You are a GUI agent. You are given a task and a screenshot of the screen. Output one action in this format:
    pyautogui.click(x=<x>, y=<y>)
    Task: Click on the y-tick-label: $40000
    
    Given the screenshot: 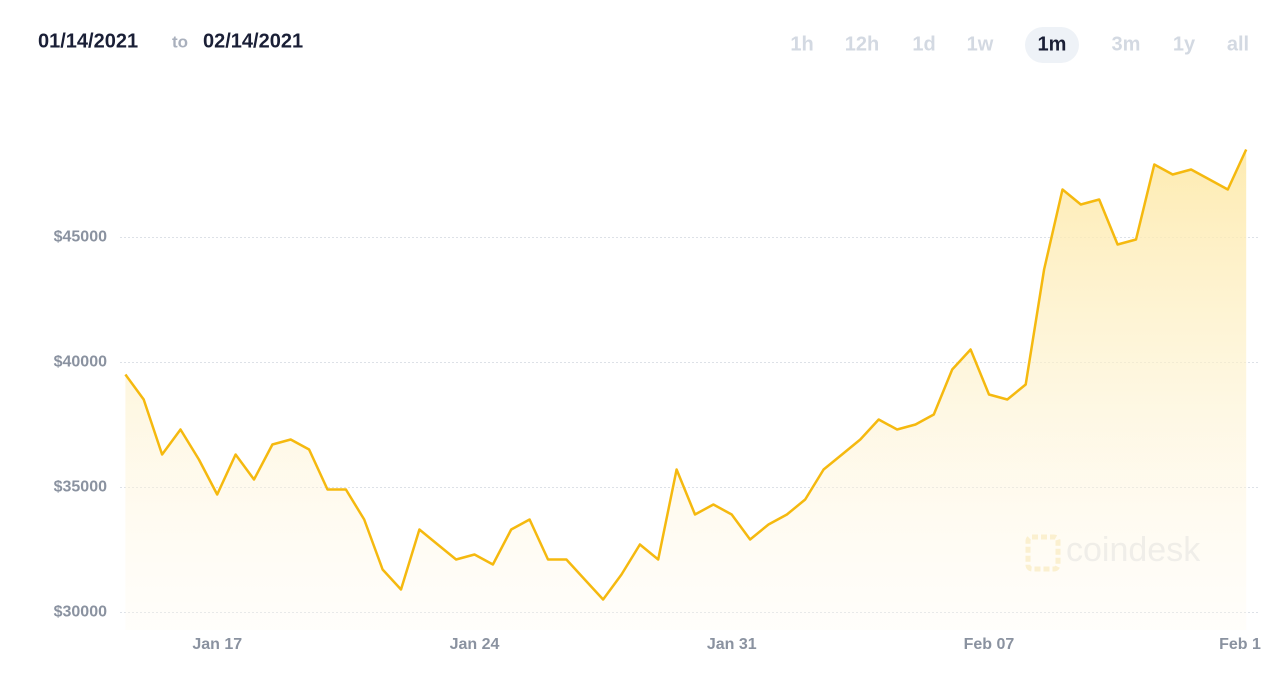 What is the action you would take?
    pyautogui.click(x=80, y=362)
    